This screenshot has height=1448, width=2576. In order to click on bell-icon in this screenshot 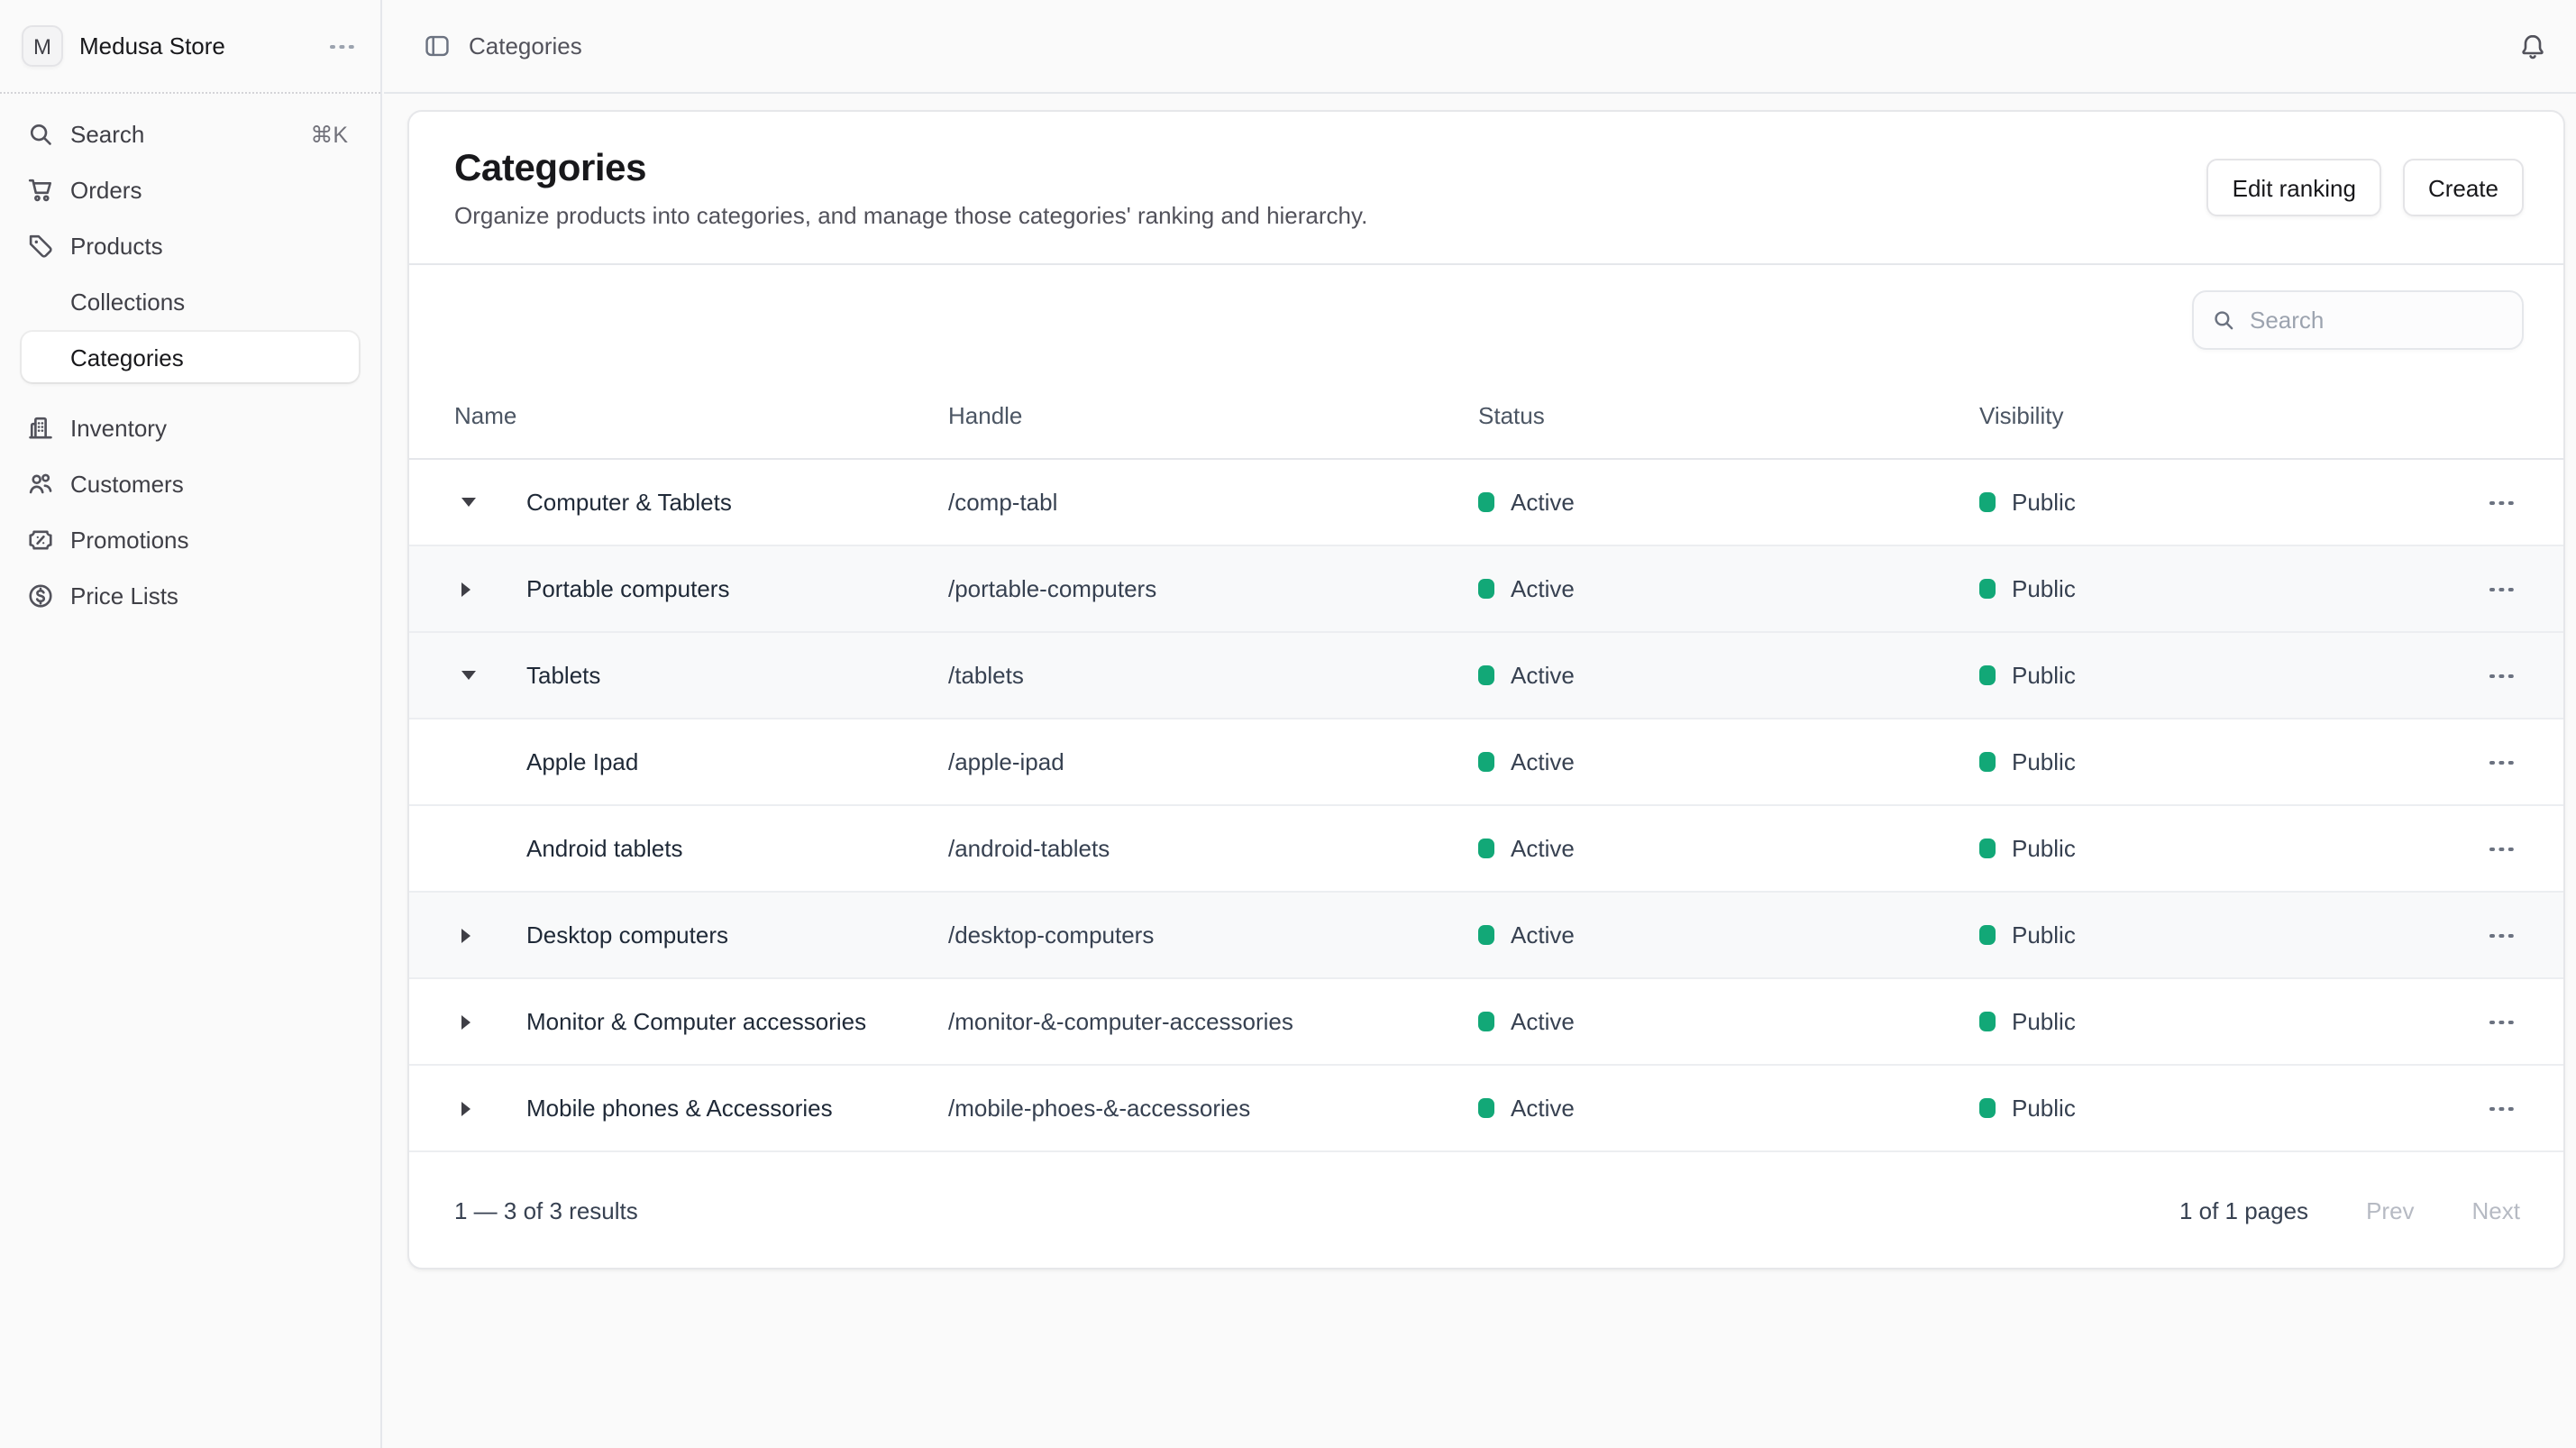, I will do `click(2532, 46)`.